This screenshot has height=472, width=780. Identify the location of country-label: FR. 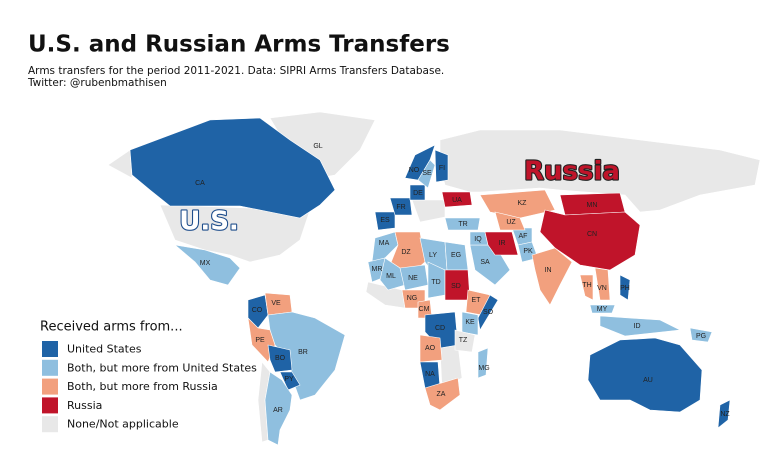
(400, 207).